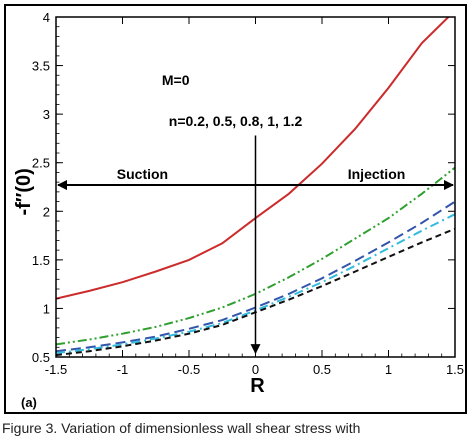  Describe the element at coordinates (322, 369) in the screenshot. I see `x-tick-label: 0.5` at that location.